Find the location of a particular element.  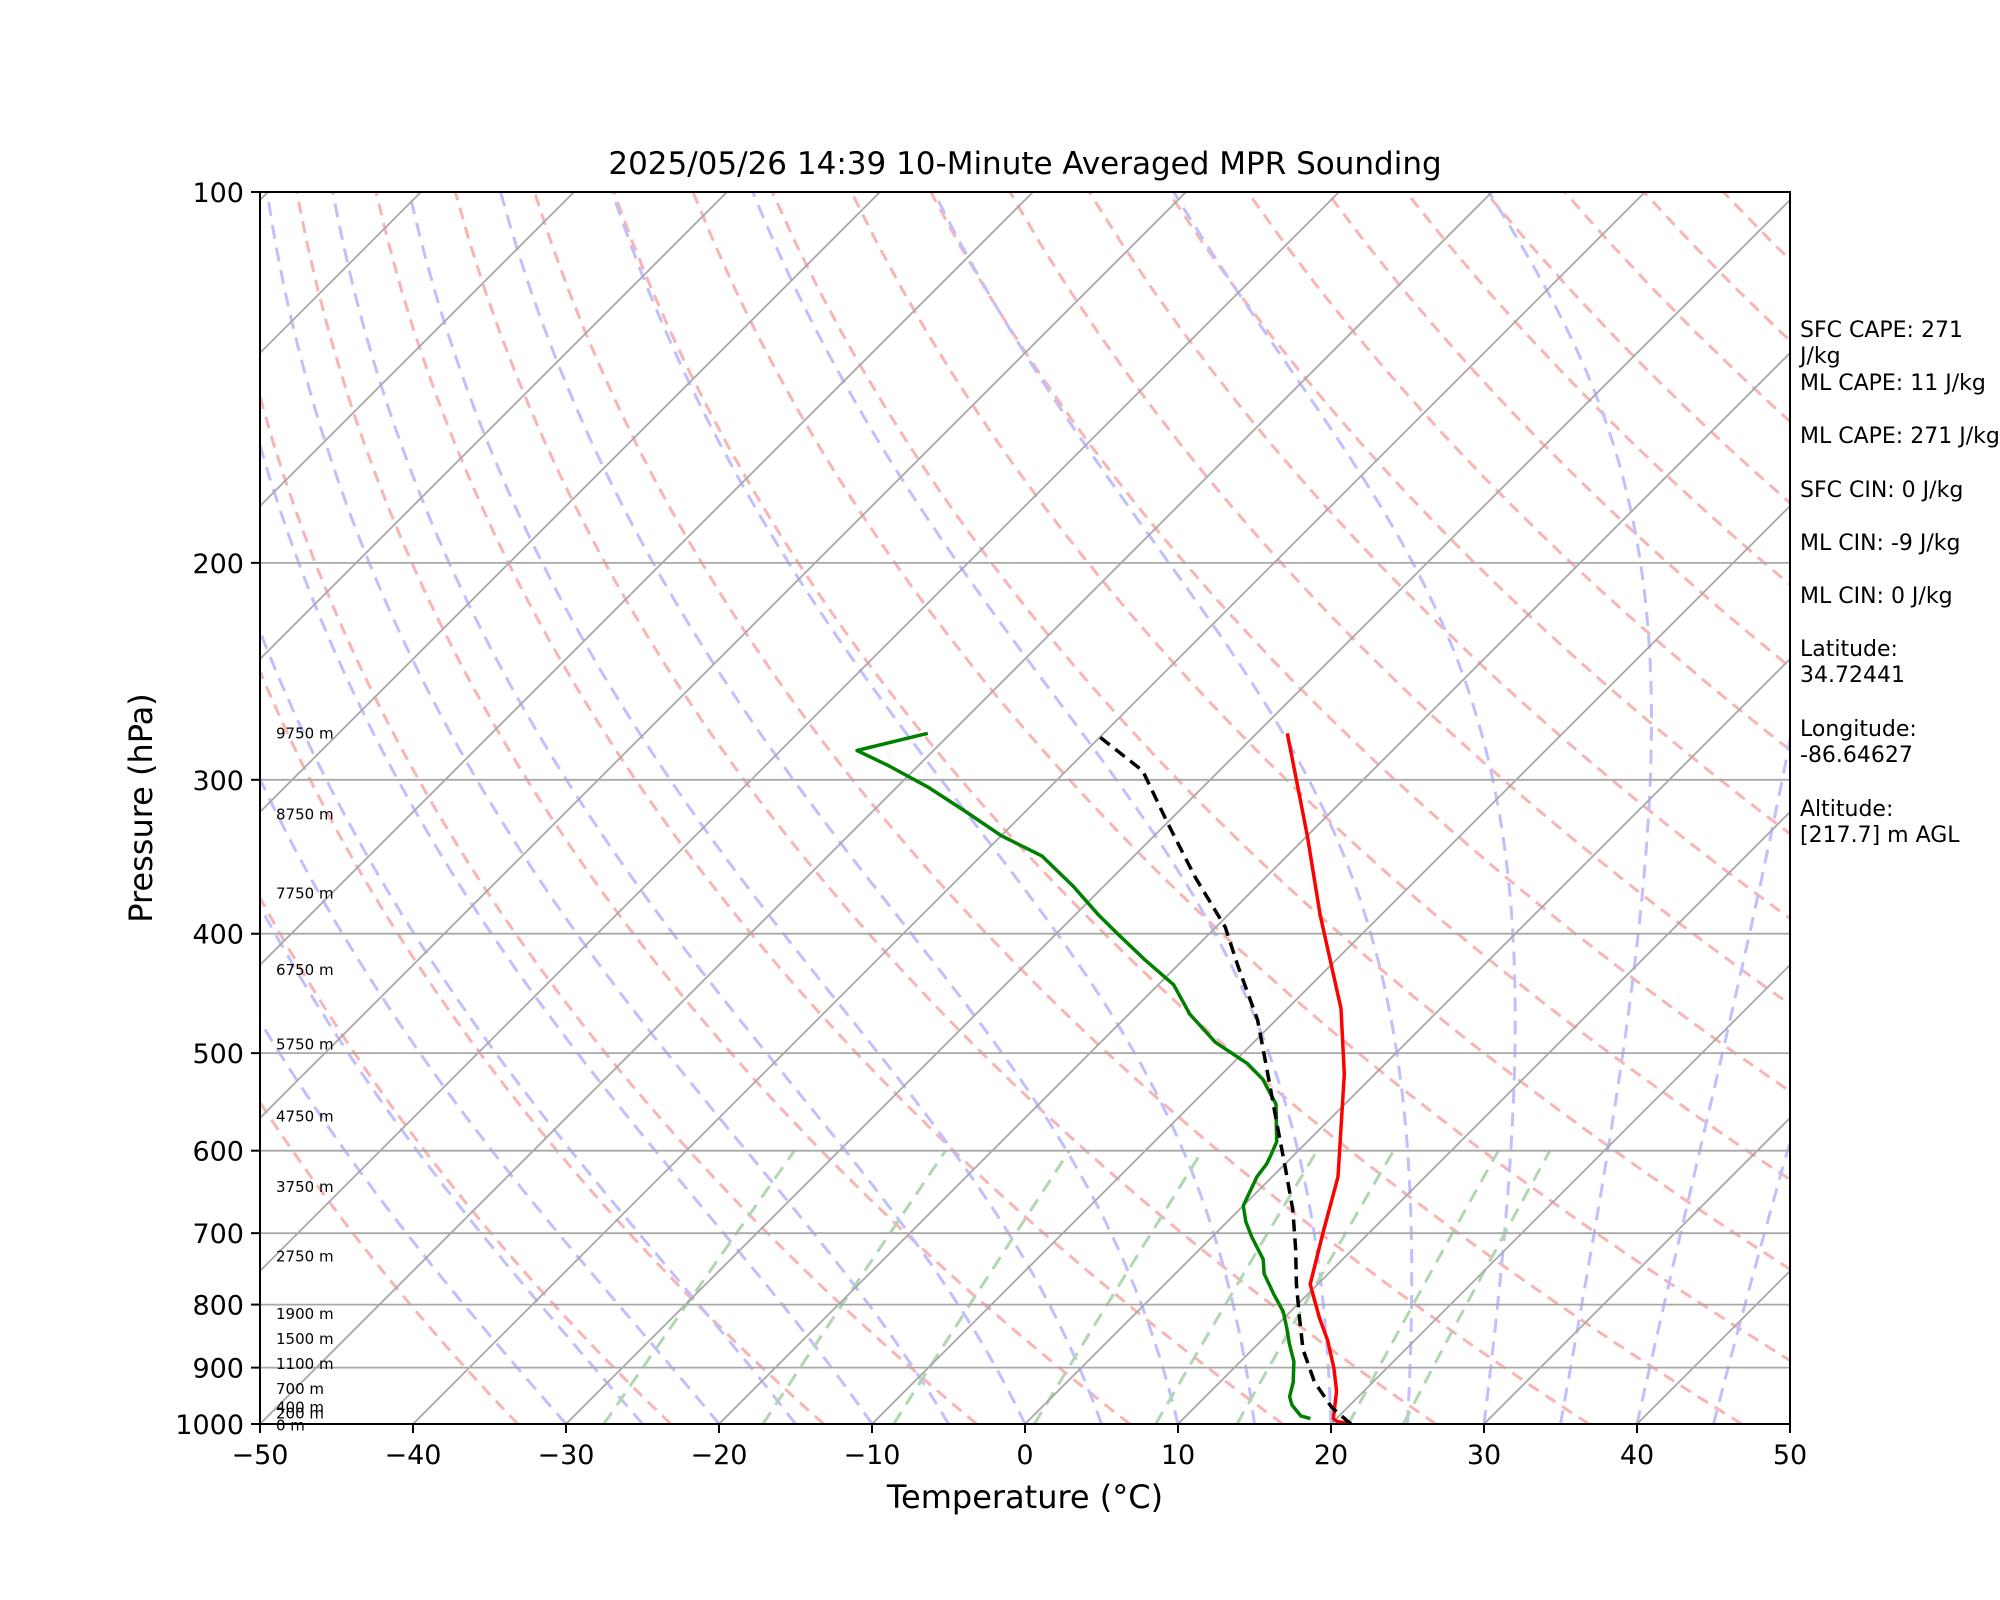

y-tick-label: 100 is located at coordinates (218, 193).